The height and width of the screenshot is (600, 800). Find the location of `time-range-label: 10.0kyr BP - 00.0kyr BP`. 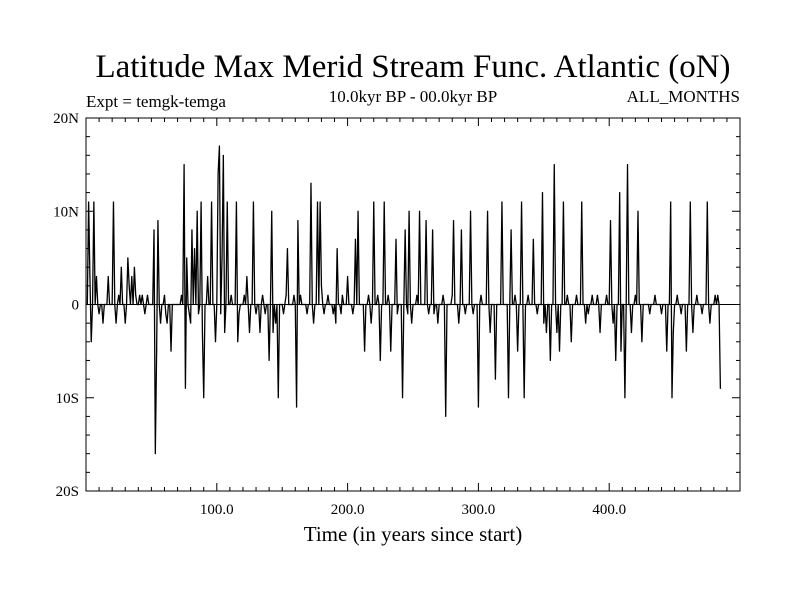

time-range-label: 10.0kyr BP - 00.0kyr BP is located at coordinates (413, 96).